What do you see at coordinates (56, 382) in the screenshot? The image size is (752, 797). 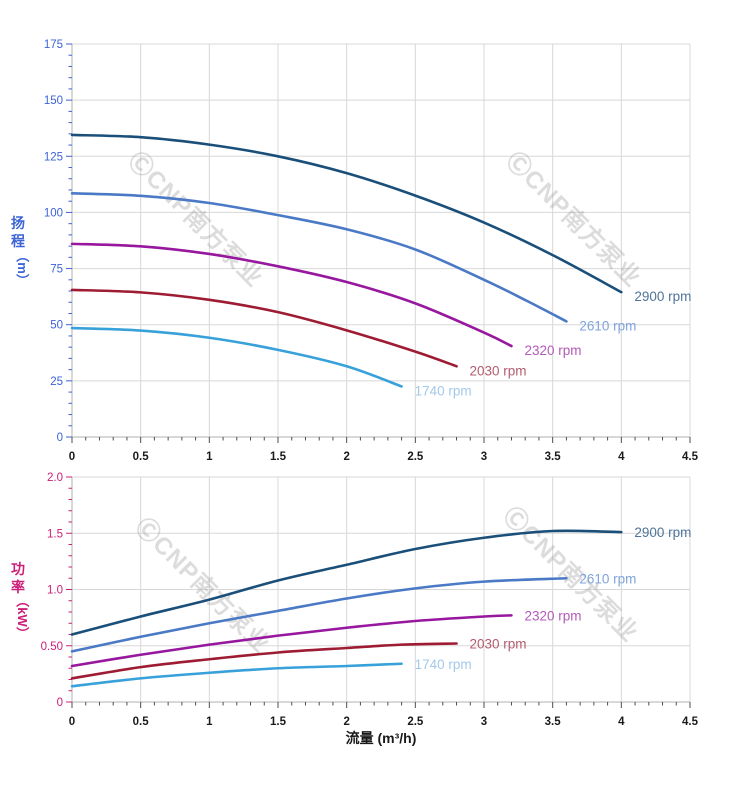 I see `y-tick-label: 25` at bounding box center [56, 382].